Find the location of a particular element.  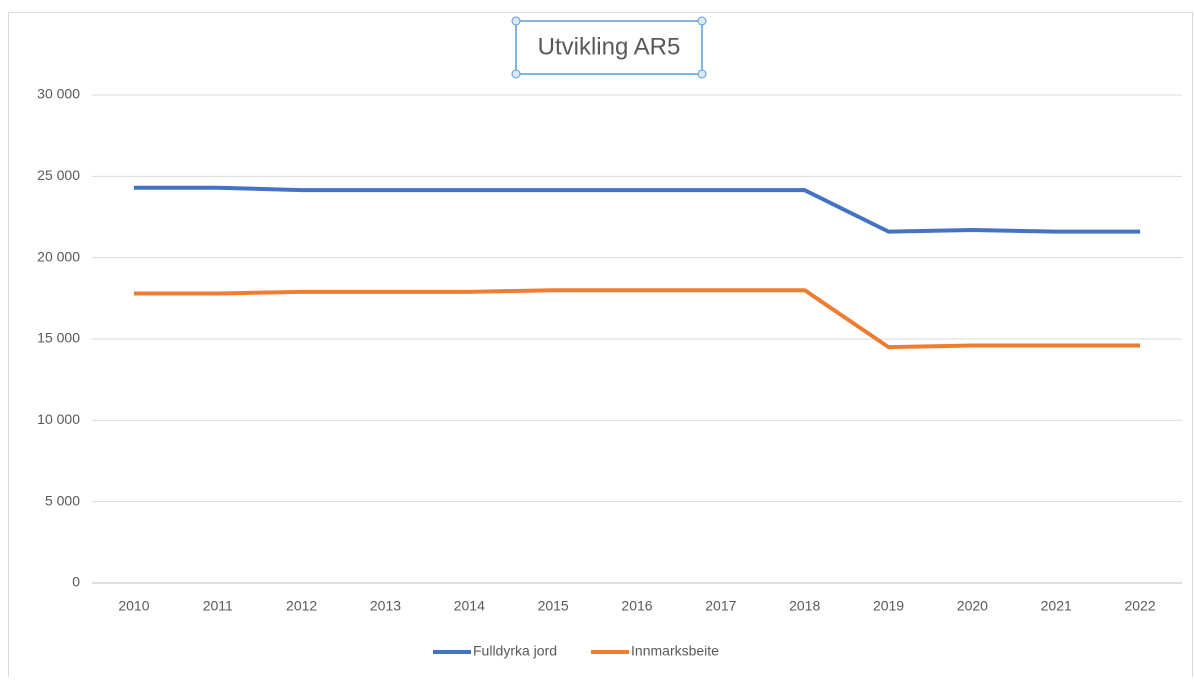

x-tick-label: 2014 is located at coordinates (469, 606).